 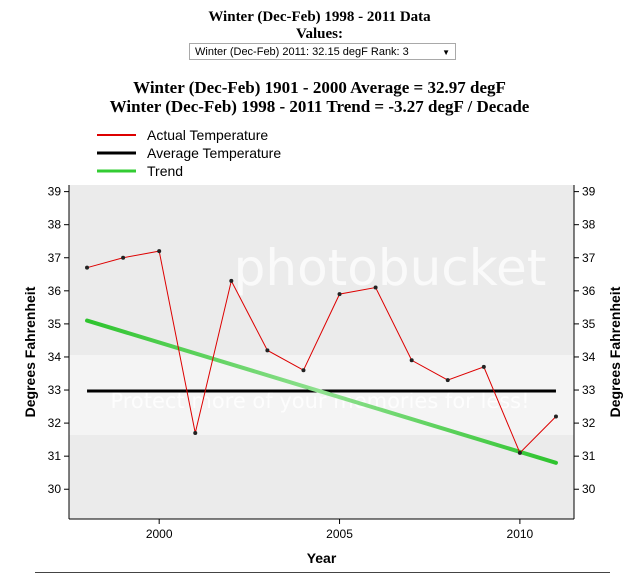 What do you see at coordinates (55, 423) in the screenshot?
I see `y-tick-label-left: 32` at bounding box center [55, 423].